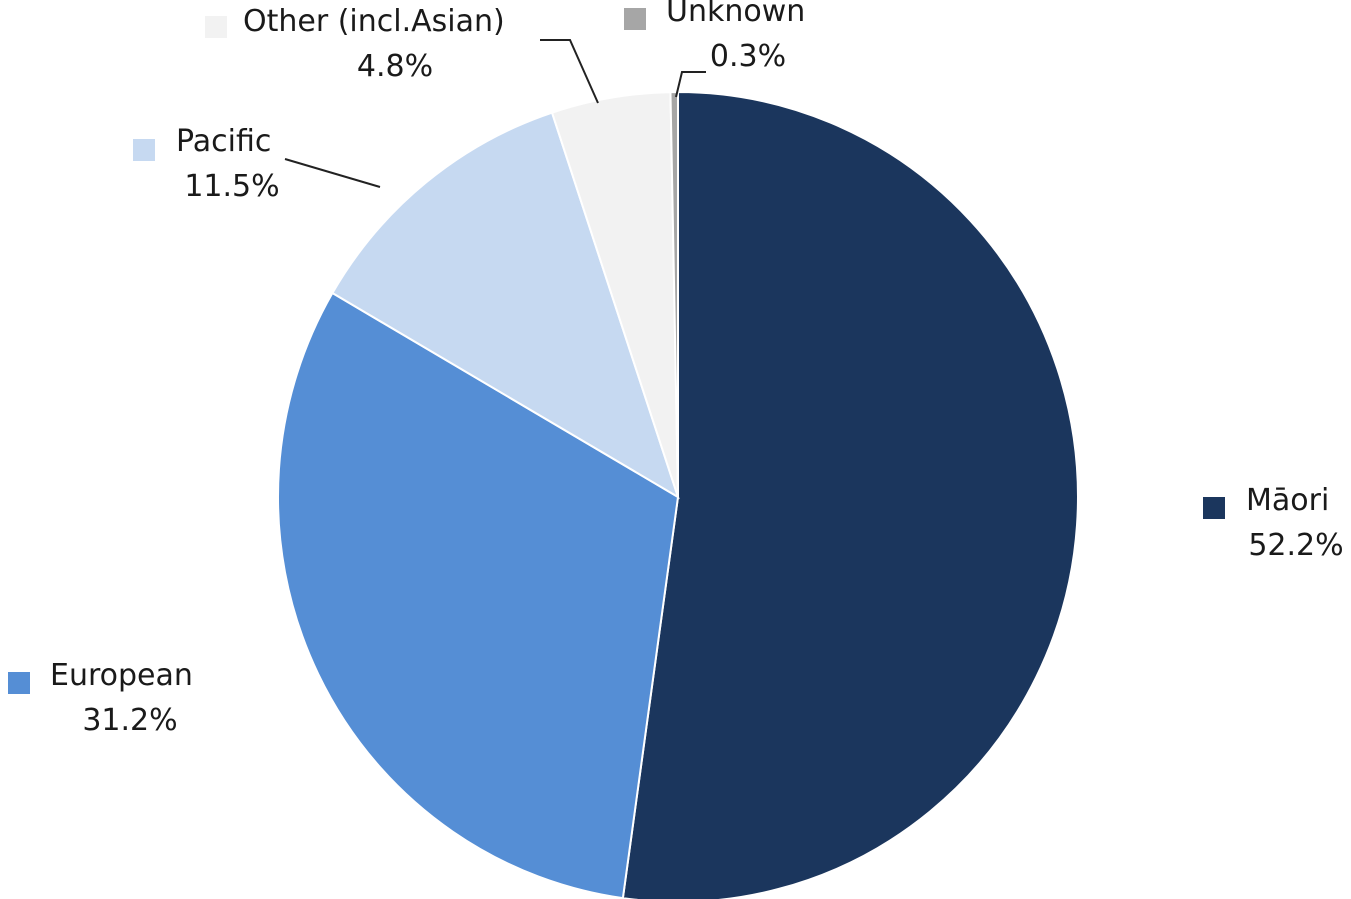 The height and width of the screenshot is (899, 1351). Describe the element at coordinates (144, 150) in the screenshot. I see `legend-key-pacific` at that location.